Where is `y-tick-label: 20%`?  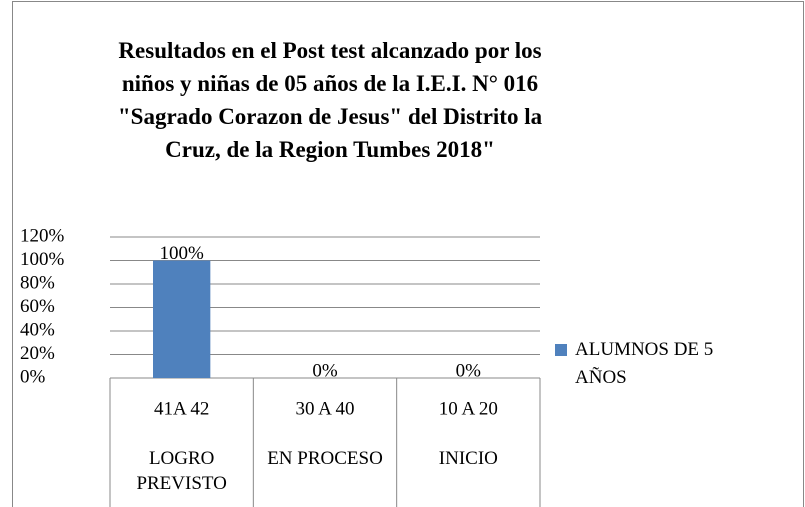
y-tick-label: 20% is located at coordinates (37, 353).